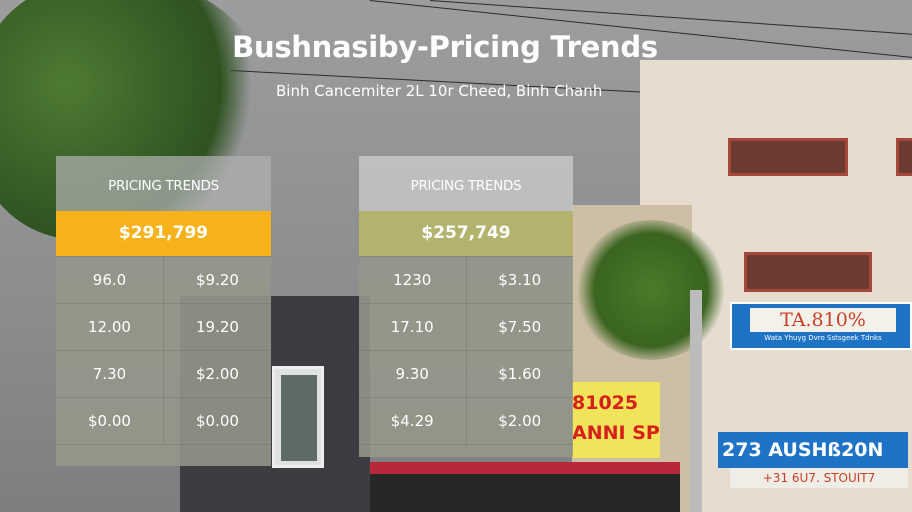 The width and height of the screenshot is (912, 512). What do you see at coordinates (298, 417) in the screenshot?
I see `window` at bounding box center [298, 417].